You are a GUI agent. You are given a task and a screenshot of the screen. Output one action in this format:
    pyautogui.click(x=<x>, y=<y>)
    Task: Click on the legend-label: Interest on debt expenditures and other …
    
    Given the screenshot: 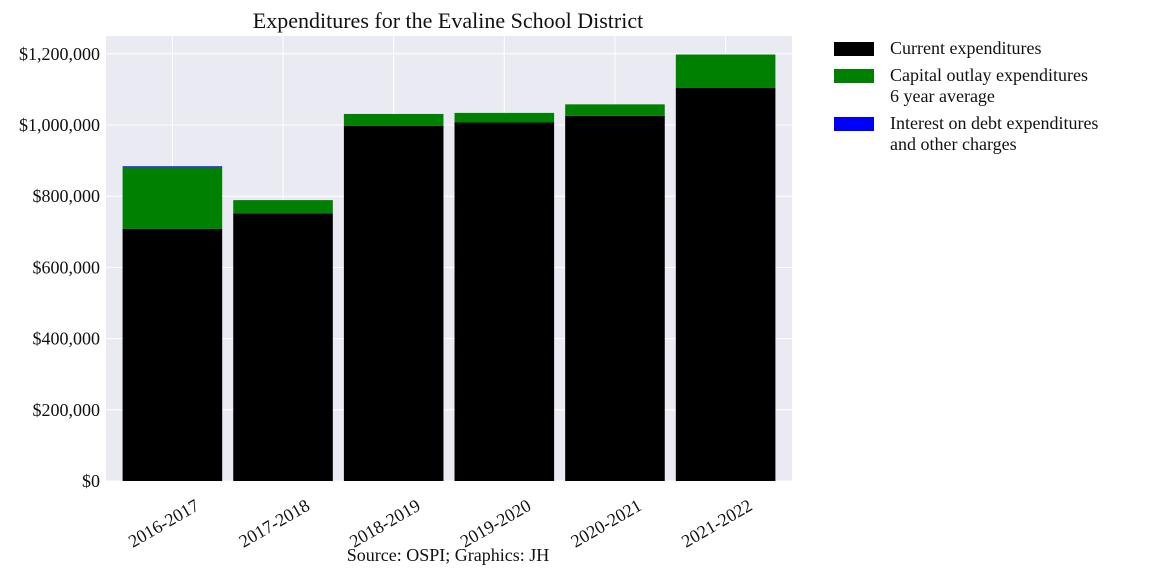 What is the action you would take?
    pyautogui.click(x=994, y=133)
    